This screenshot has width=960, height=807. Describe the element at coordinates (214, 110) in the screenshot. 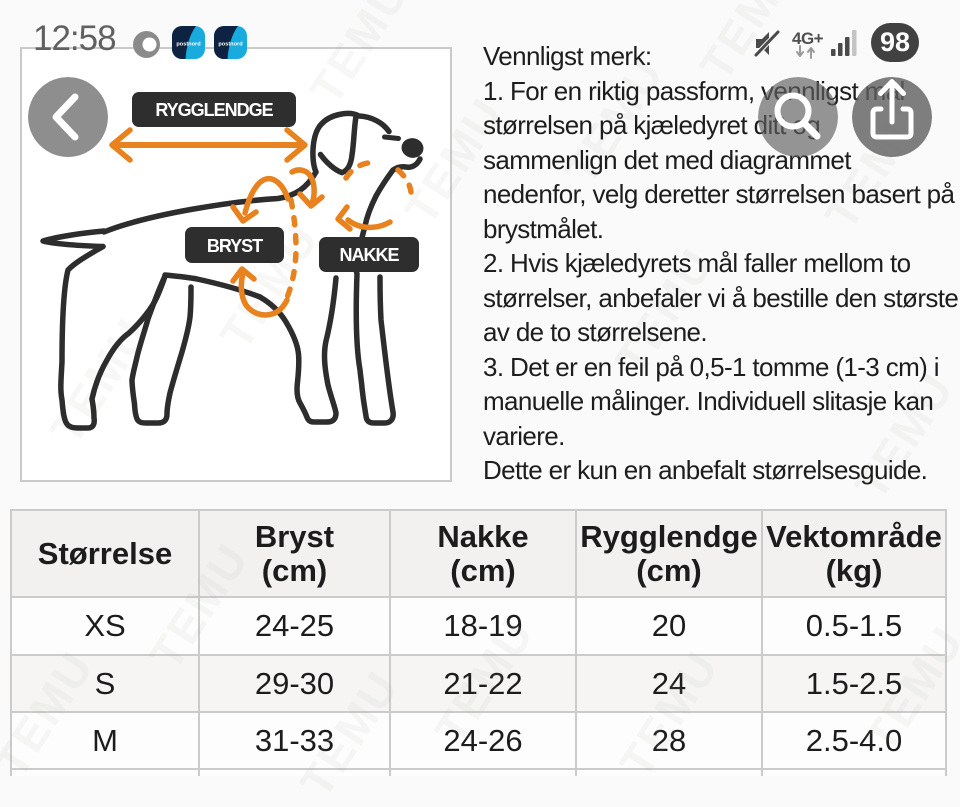

I see `svg-text: RYGGLENDGE` at that location.